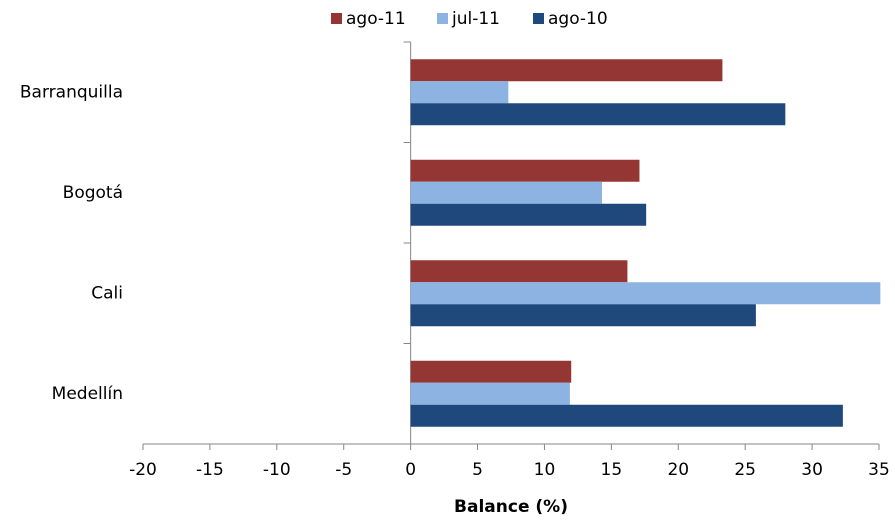 The width and height of the screenshot is (895, 522). I want to click on x-tick-label: 5, so click(477, 470).